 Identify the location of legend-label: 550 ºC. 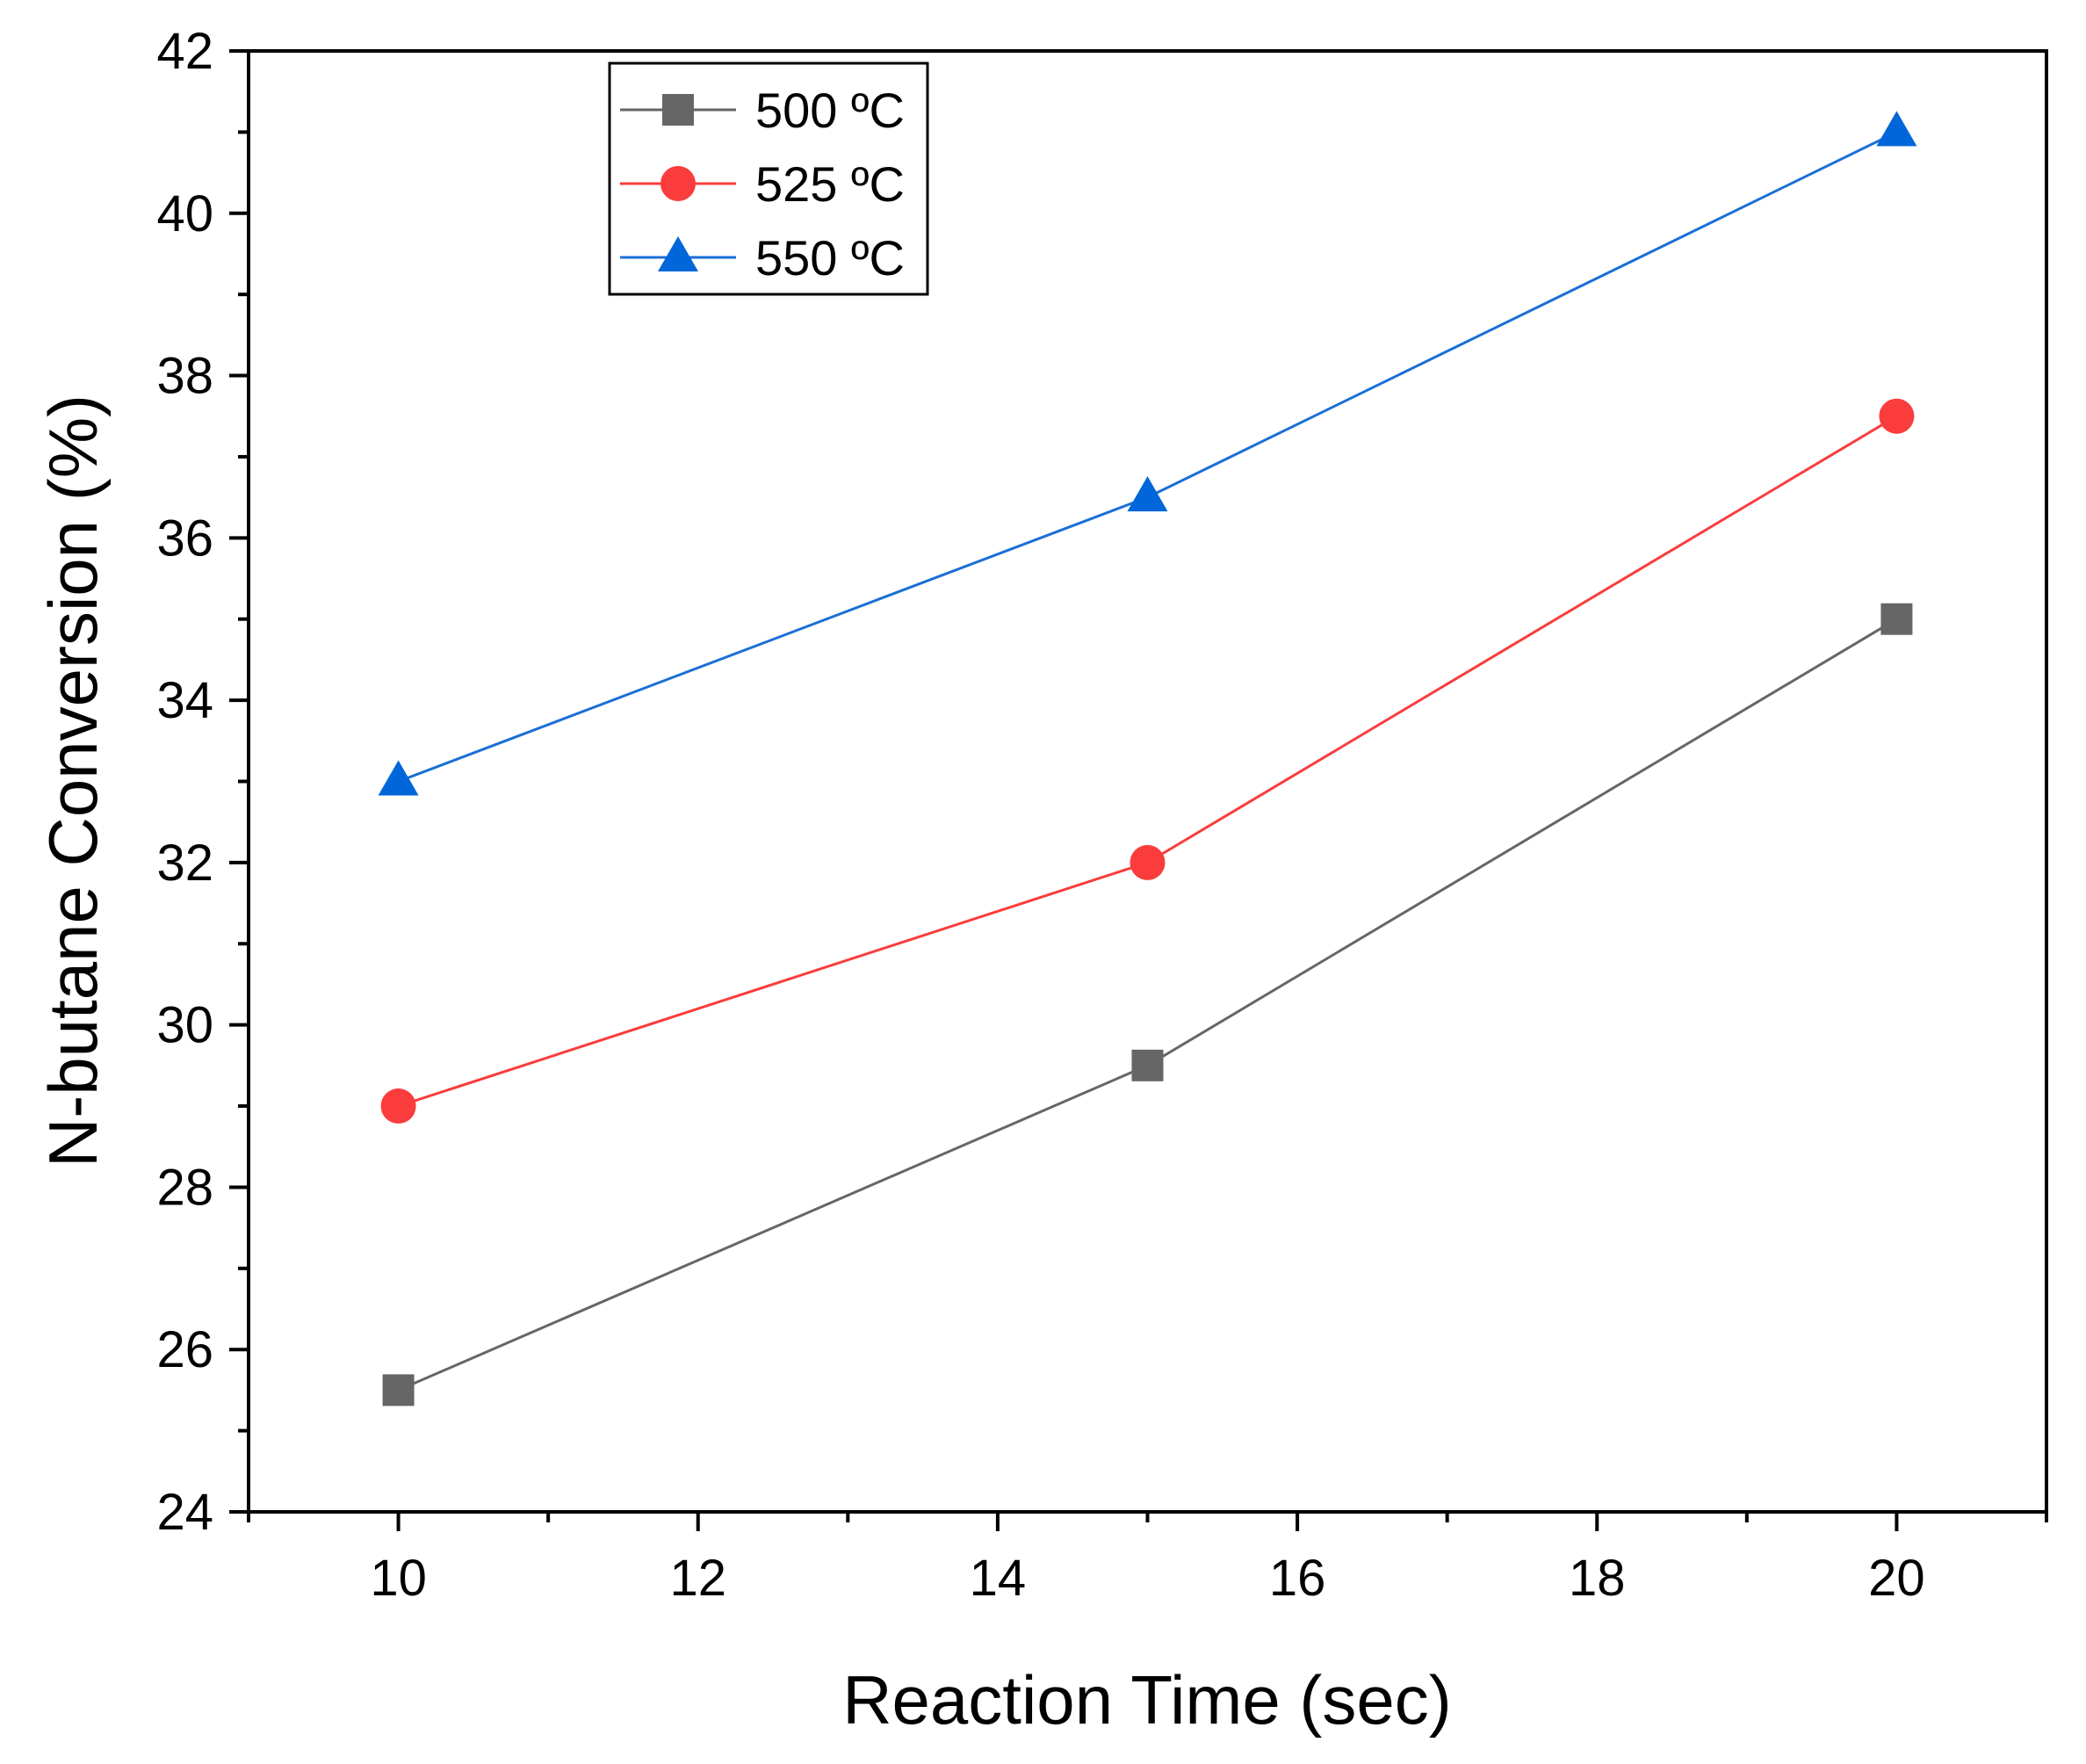
(830, 258).